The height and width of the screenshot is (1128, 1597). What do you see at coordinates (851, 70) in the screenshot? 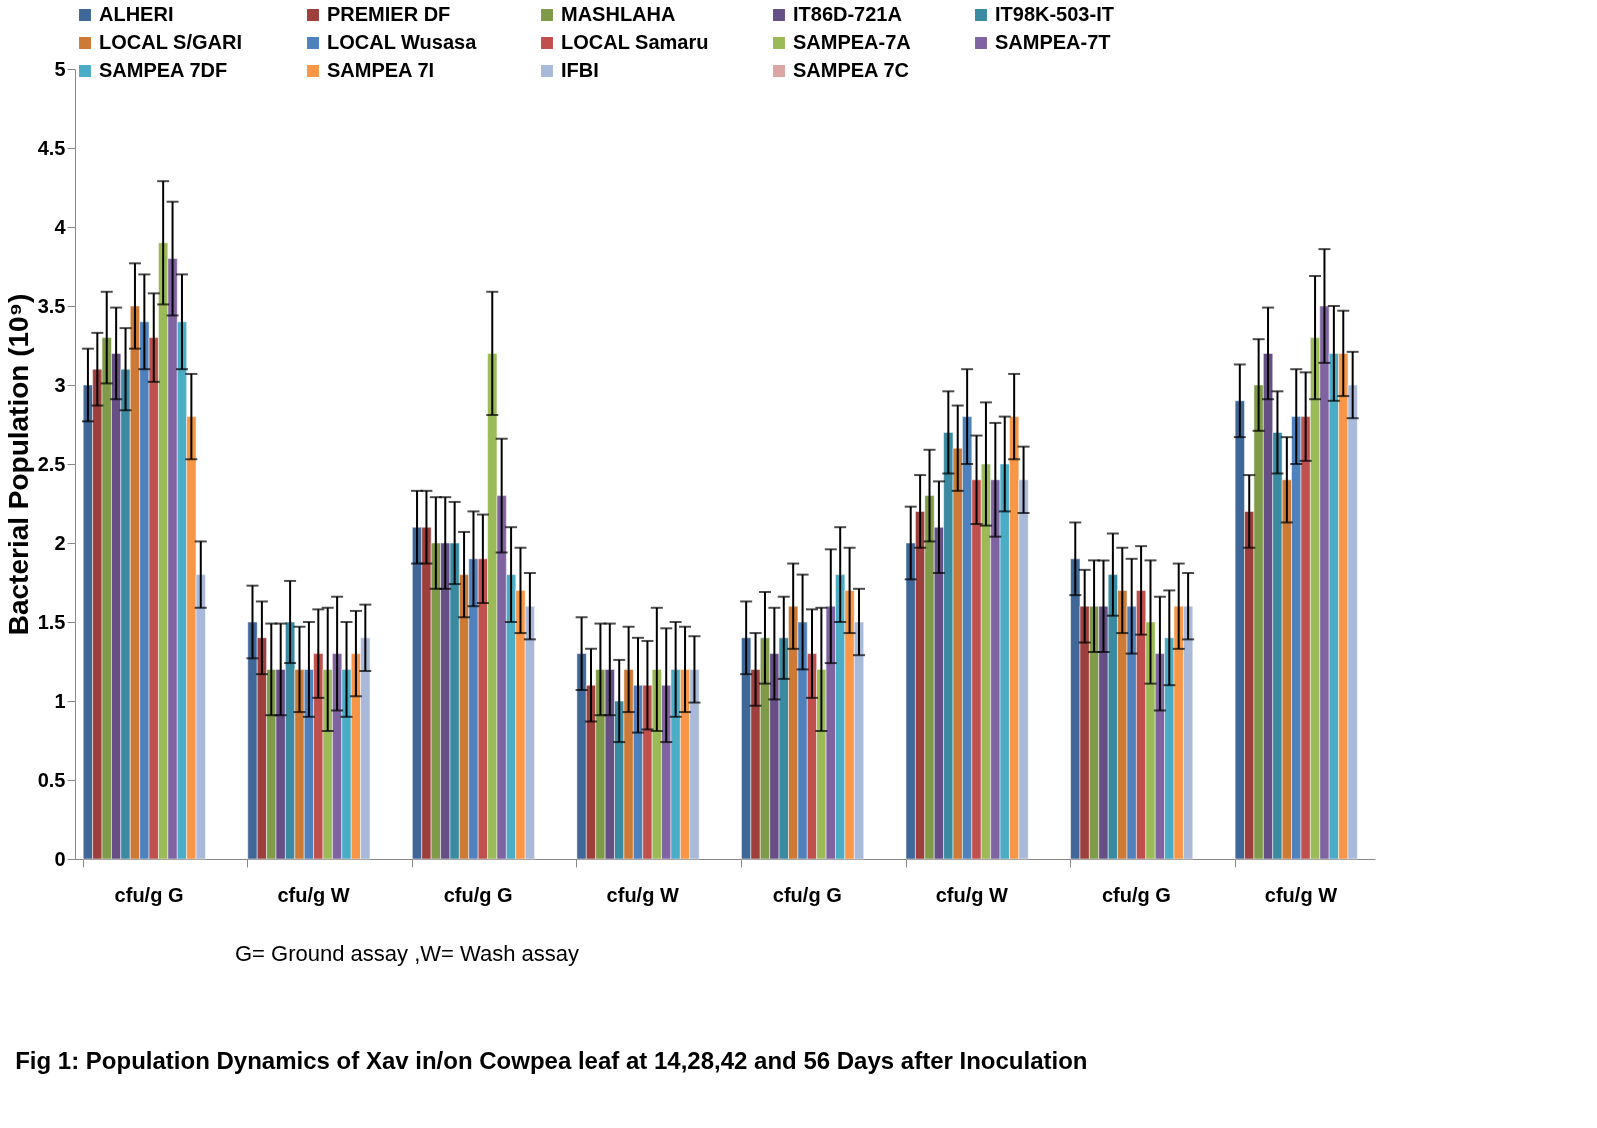
I see `legend-label: SAMPEA 7C` at bounding box center [851, 70].